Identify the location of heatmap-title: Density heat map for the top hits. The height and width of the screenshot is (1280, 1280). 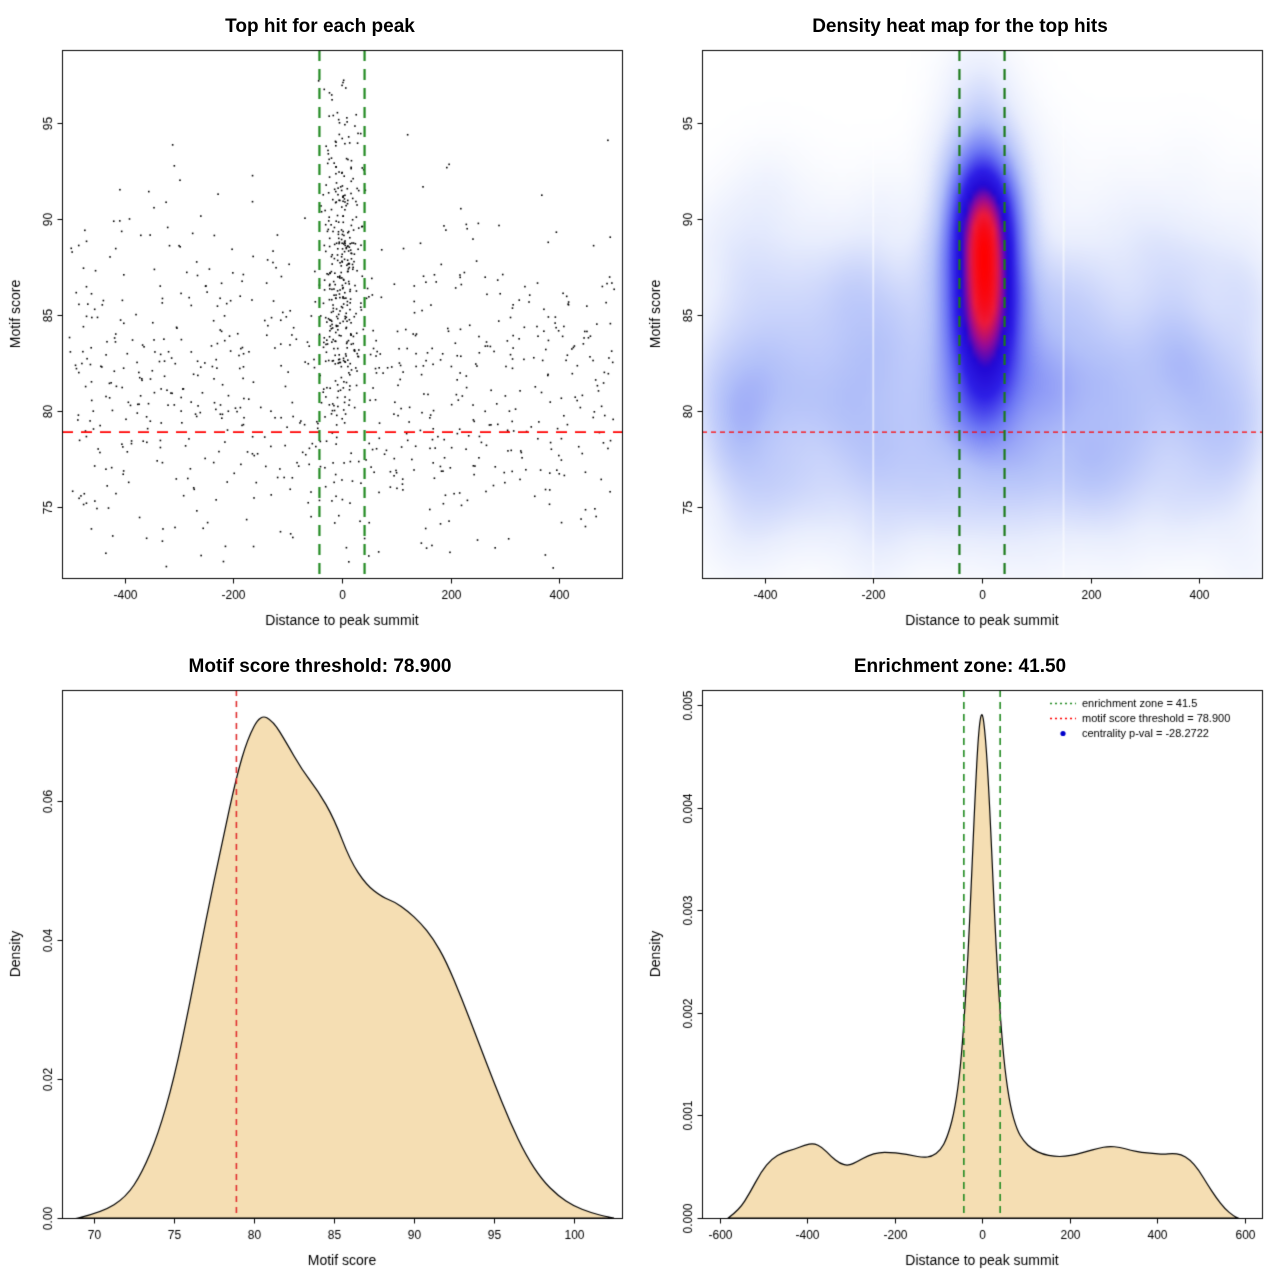
(960, 26).